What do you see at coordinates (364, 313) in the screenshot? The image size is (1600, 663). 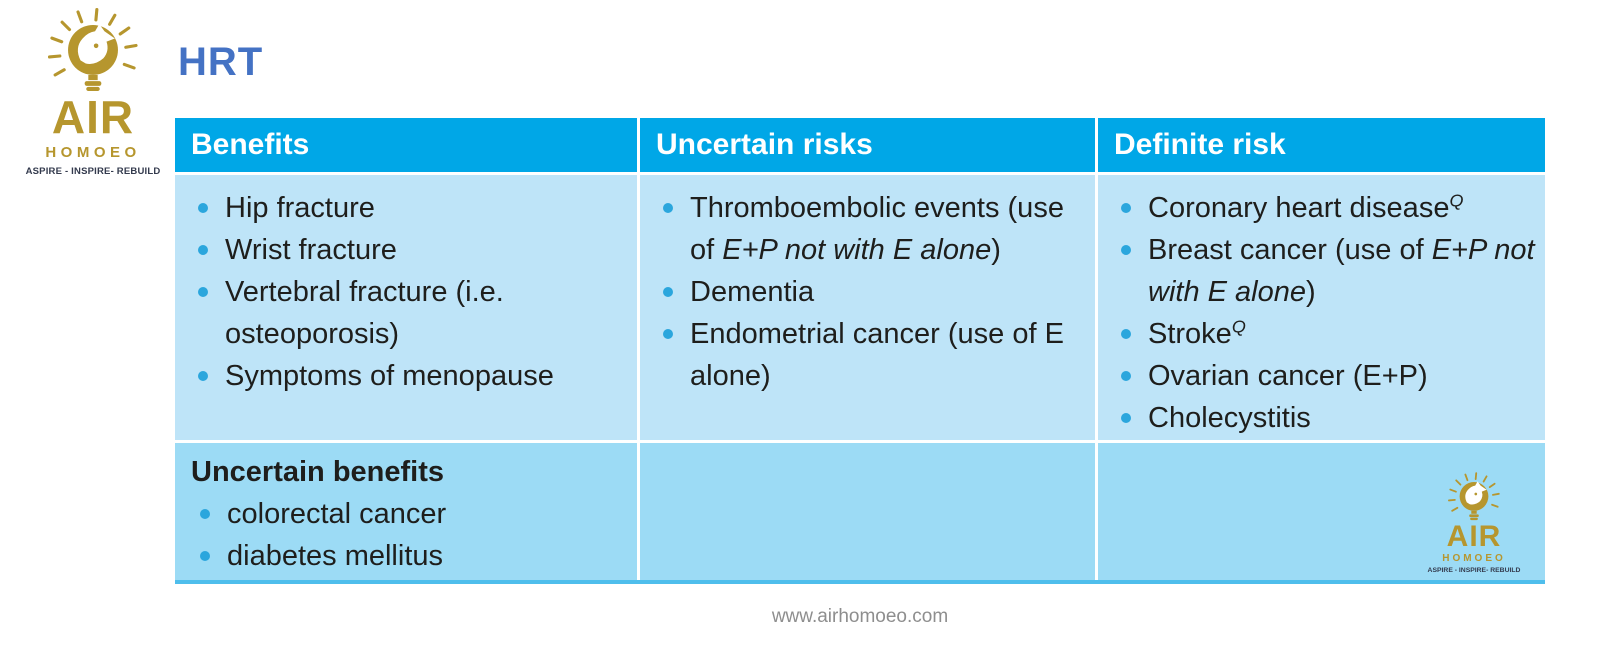 I see `list-item-text: Vertebral fracture (i.e. osteoporosis)` at bounding box center [364, 313].